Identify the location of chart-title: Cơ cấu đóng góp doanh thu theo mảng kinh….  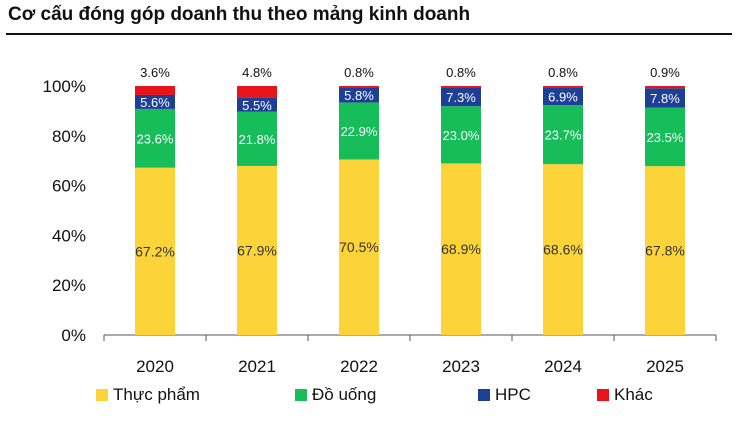
(239, 14).